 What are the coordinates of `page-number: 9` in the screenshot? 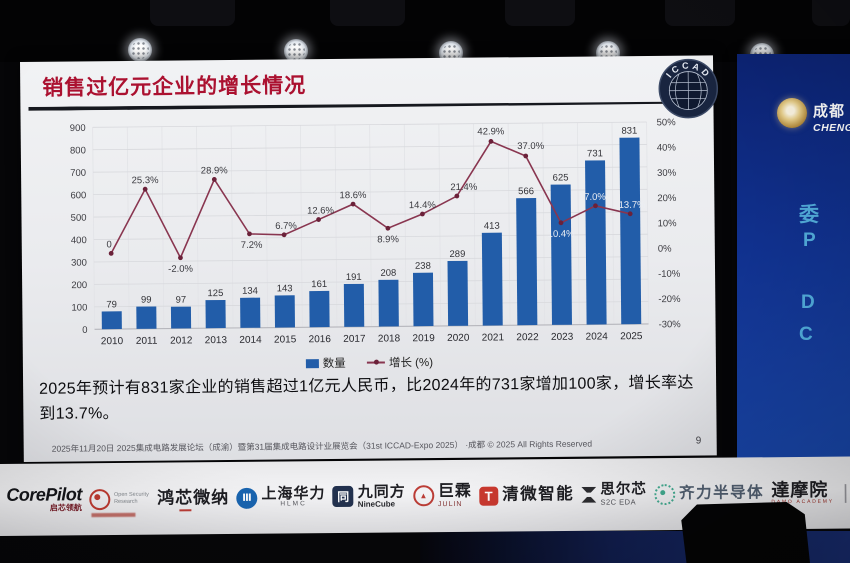 It's located at (698, 441).